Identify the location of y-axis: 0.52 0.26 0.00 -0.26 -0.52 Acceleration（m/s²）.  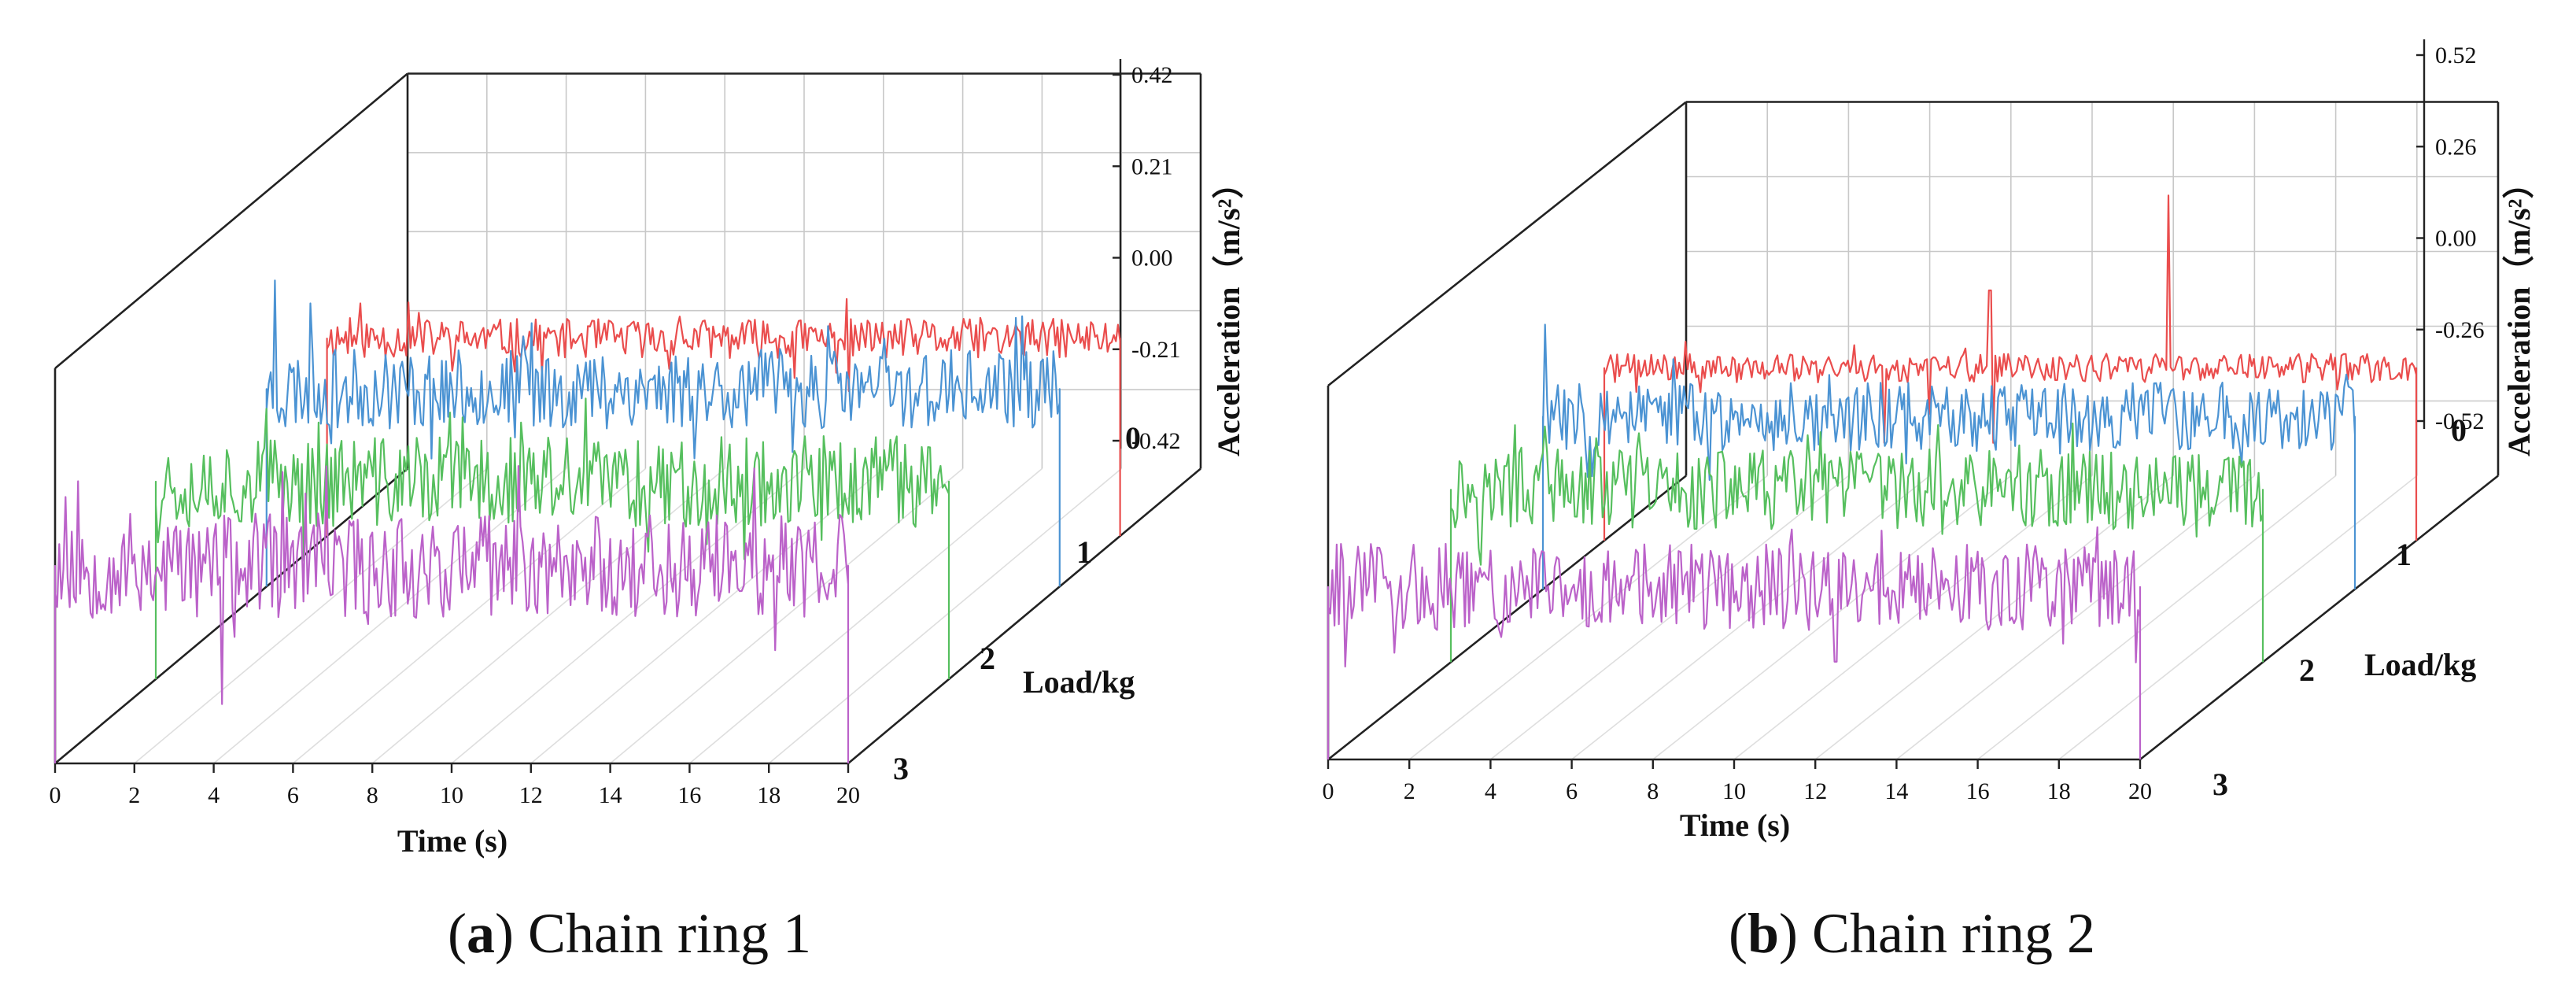
(2477, 248).